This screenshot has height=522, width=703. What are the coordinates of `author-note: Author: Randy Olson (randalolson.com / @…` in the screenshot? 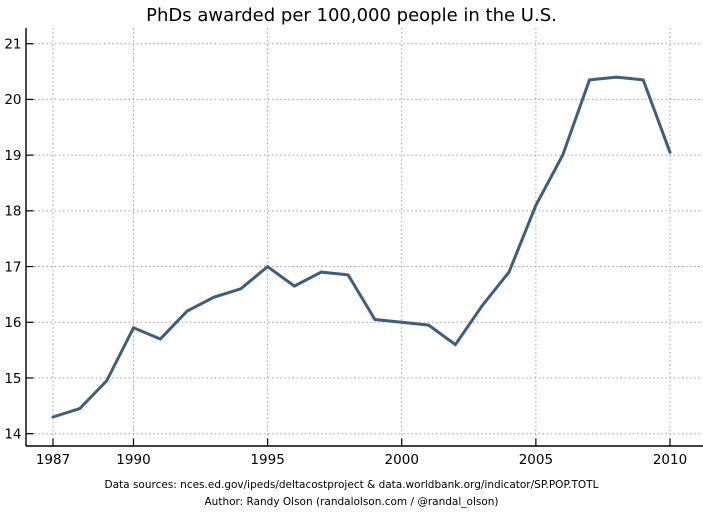 It's located at (351, 502).